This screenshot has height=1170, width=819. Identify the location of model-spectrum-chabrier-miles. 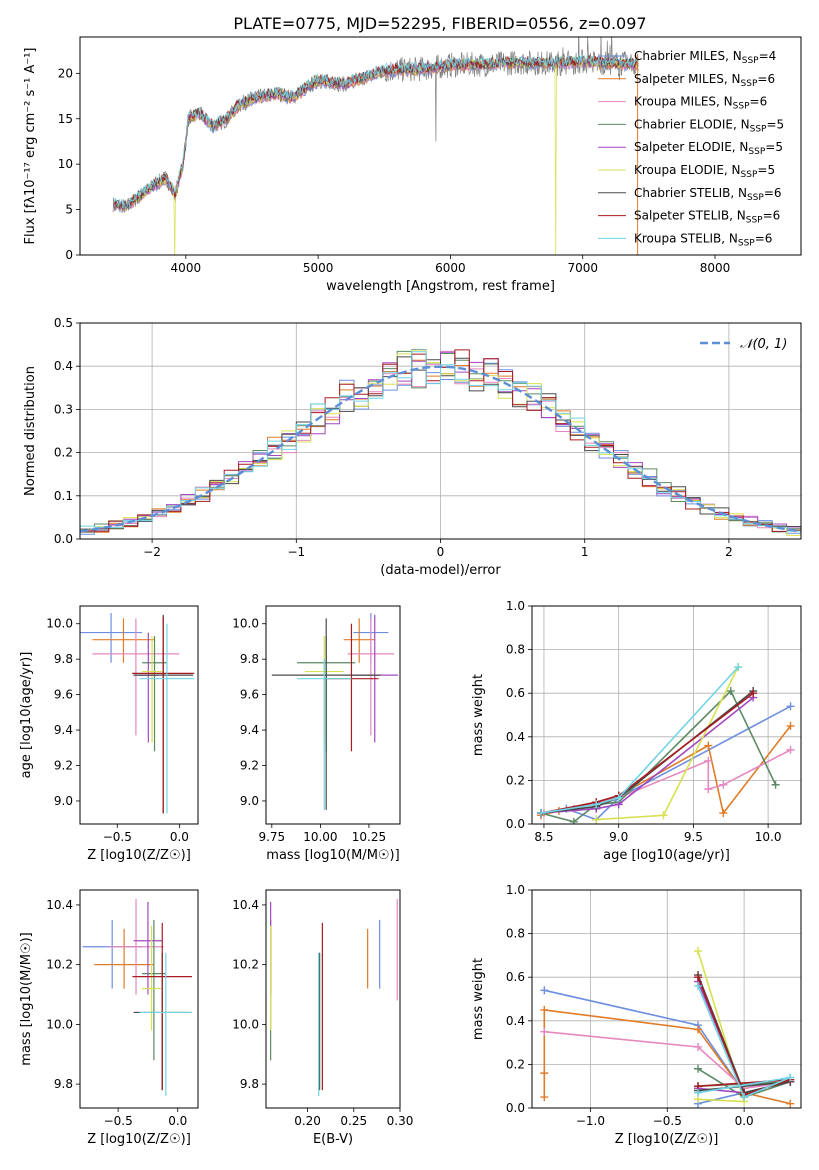
(376, 135).